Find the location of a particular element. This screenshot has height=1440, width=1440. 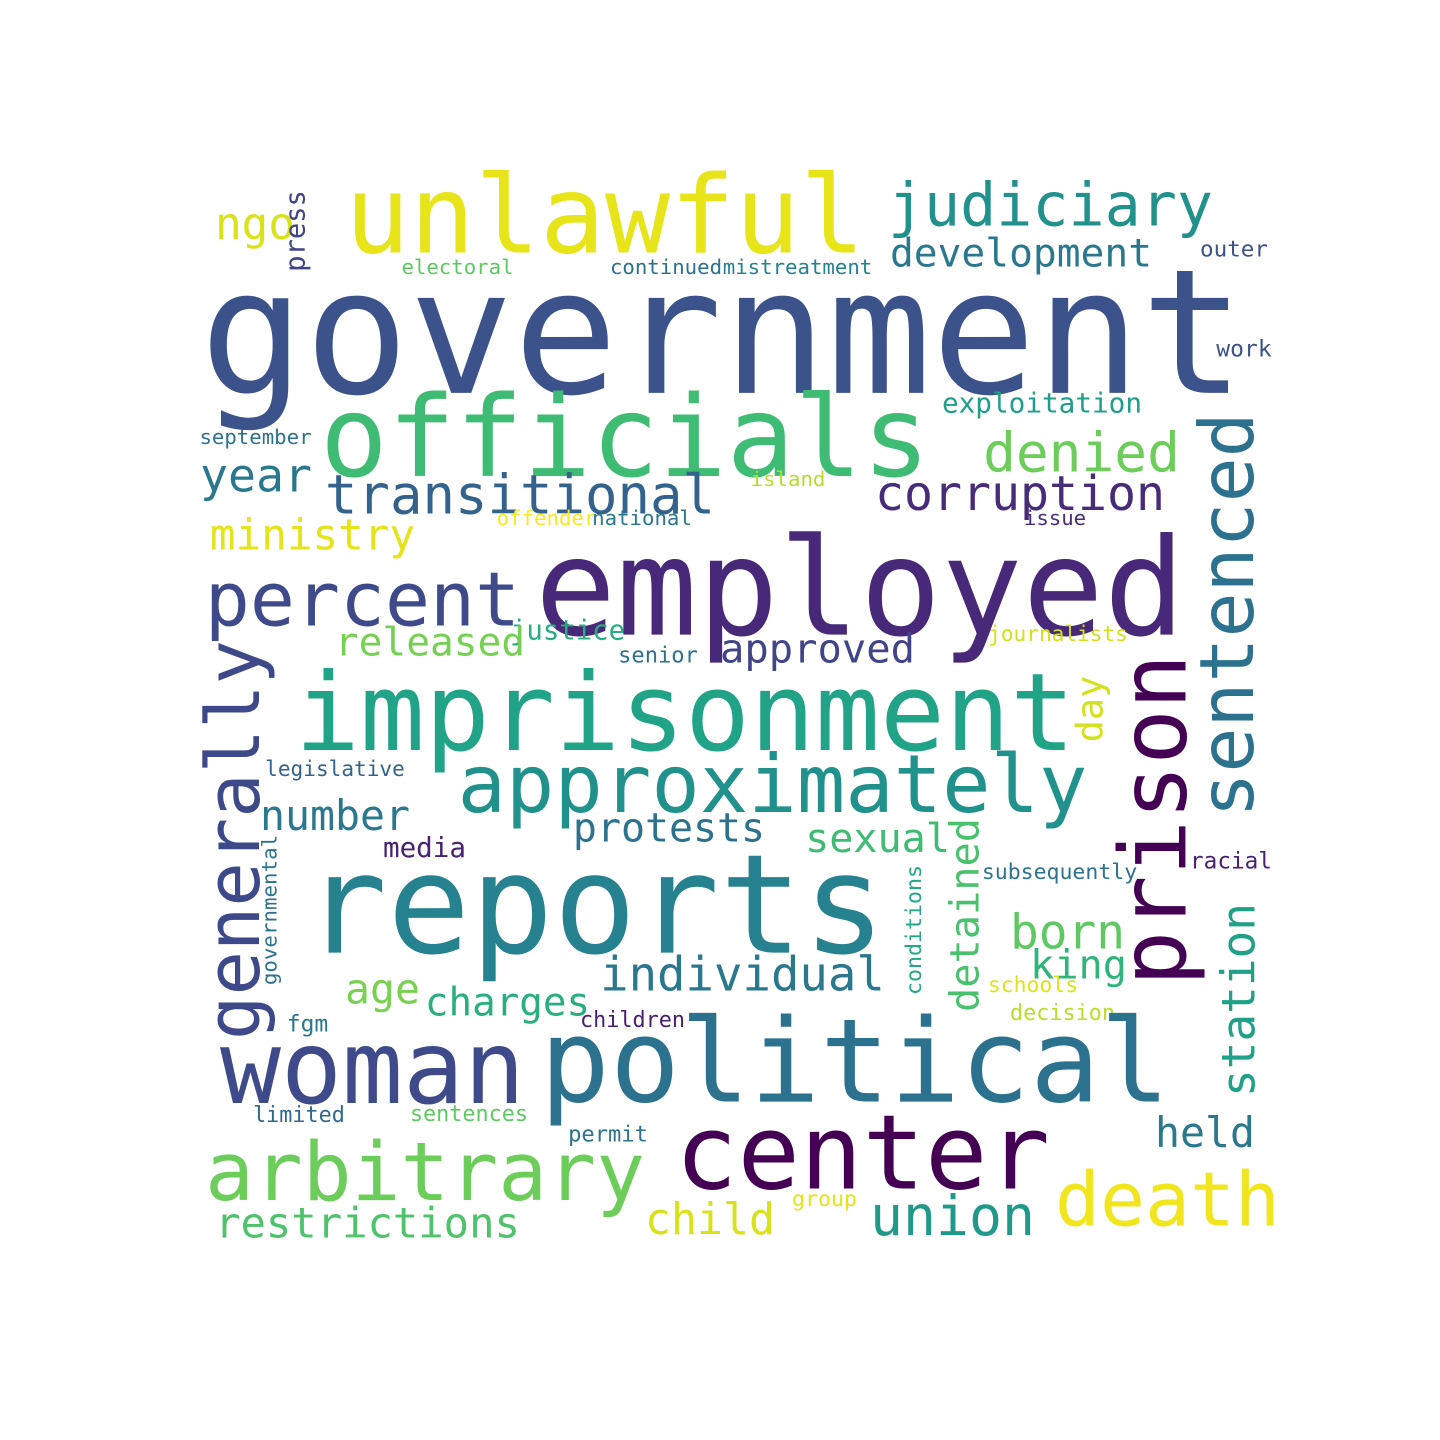

word-conditions: conditions is located at coordinates (914, 930).